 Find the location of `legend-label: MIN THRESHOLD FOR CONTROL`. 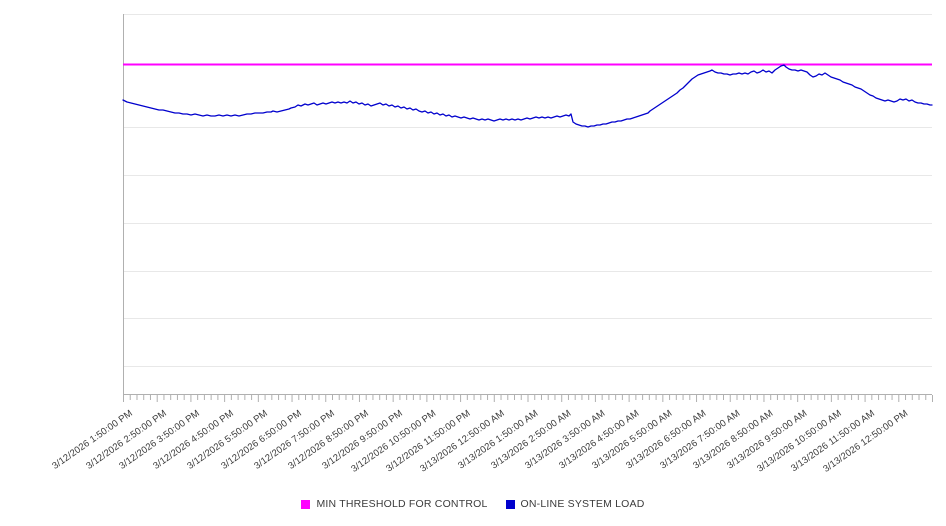

legend-label: MIN THRESHOLD FOR CONTROL is located at coordinates (402, 504).